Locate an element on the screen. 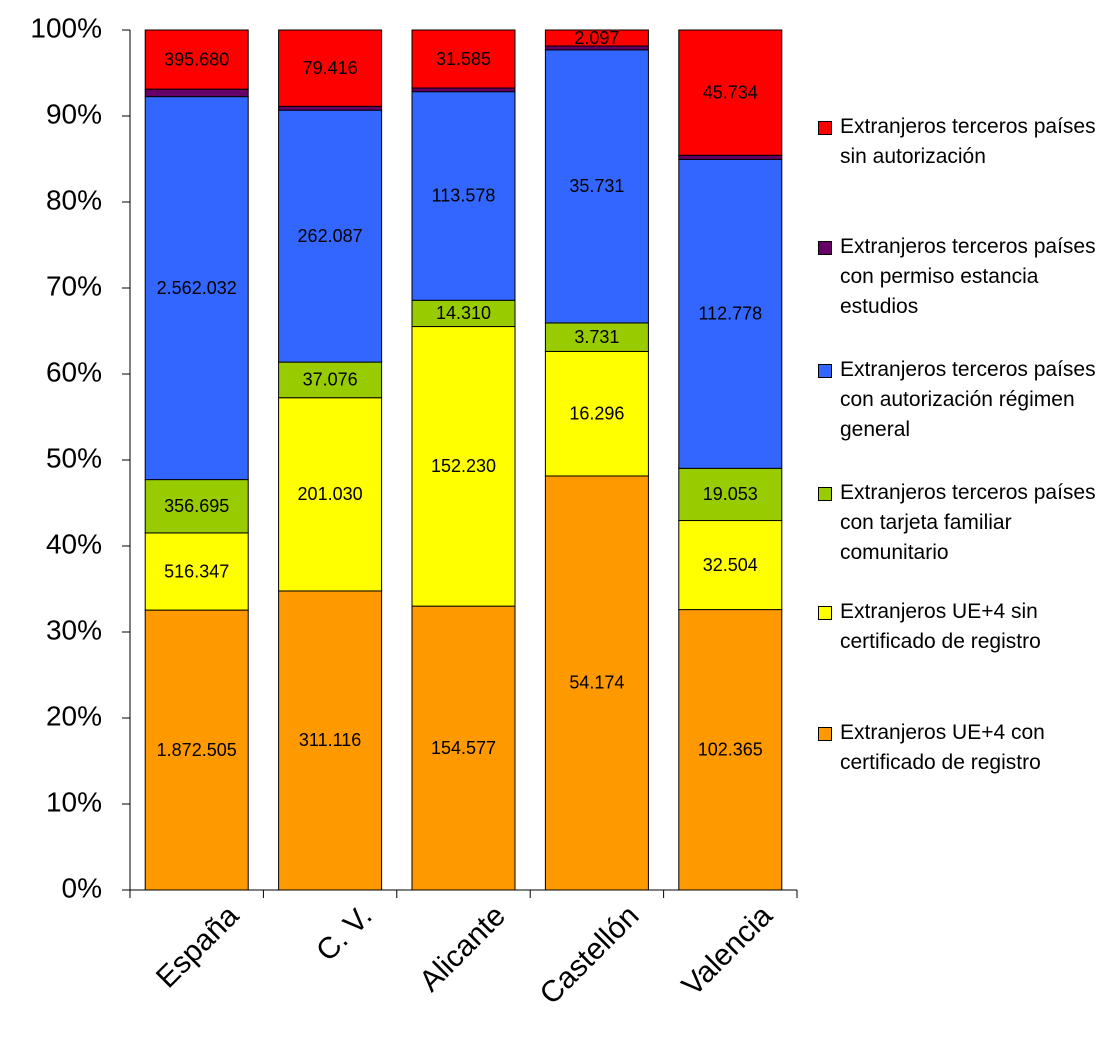 Image resolution: width=1106 pixels, height=1050 pixels. y-tick-label: 100% is located at coordinates (66, 27).